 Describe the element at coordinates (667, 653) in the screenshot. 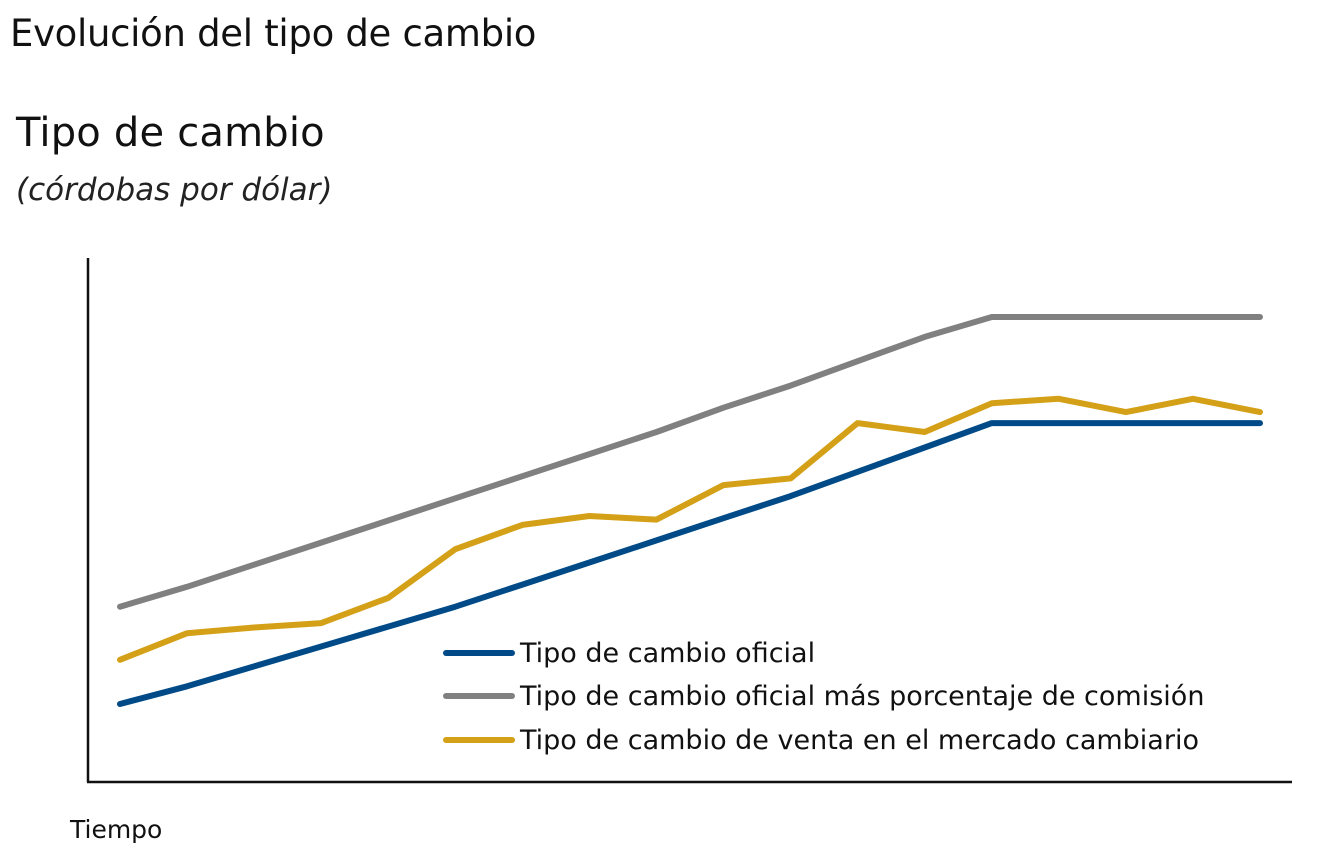

I see `legend-label-1: Tipo de cambio oficial` at that location.